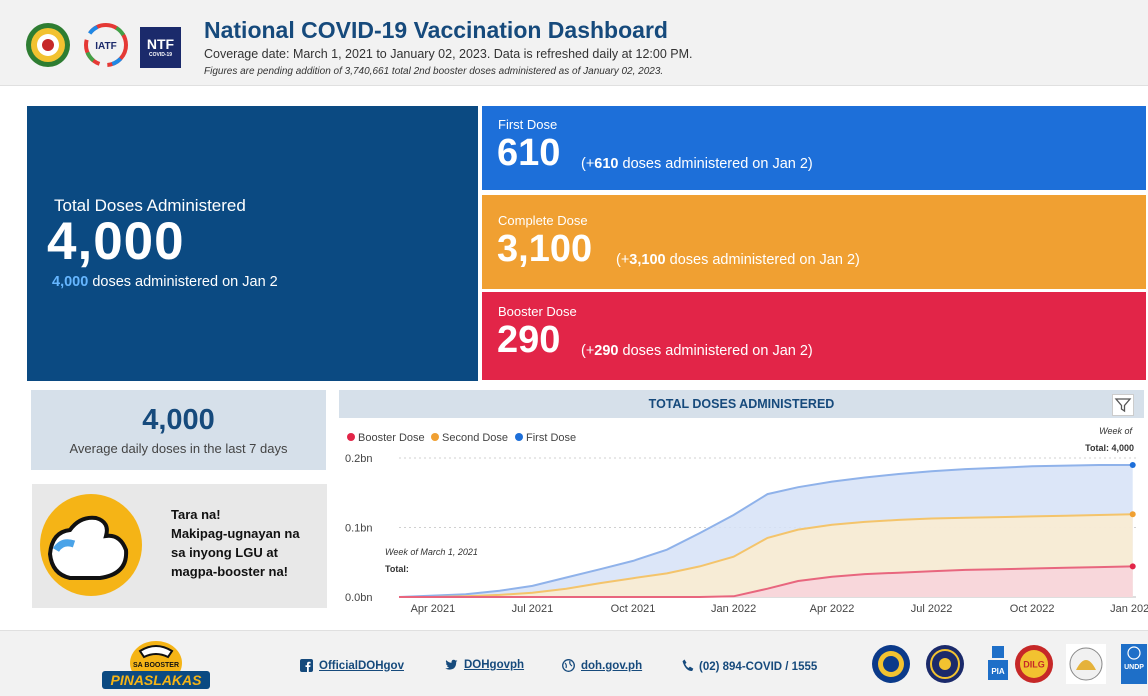  I want to click on iatf-logo: IATF, so click(106, 45).